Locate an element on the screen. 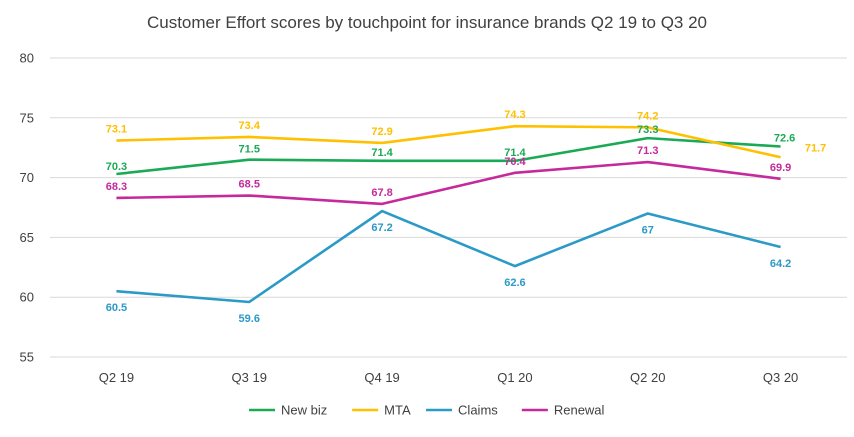 The width and height of the screenshot is (854, 437). x-tick-label: Q3 19 is located at coordinates (249, 377).